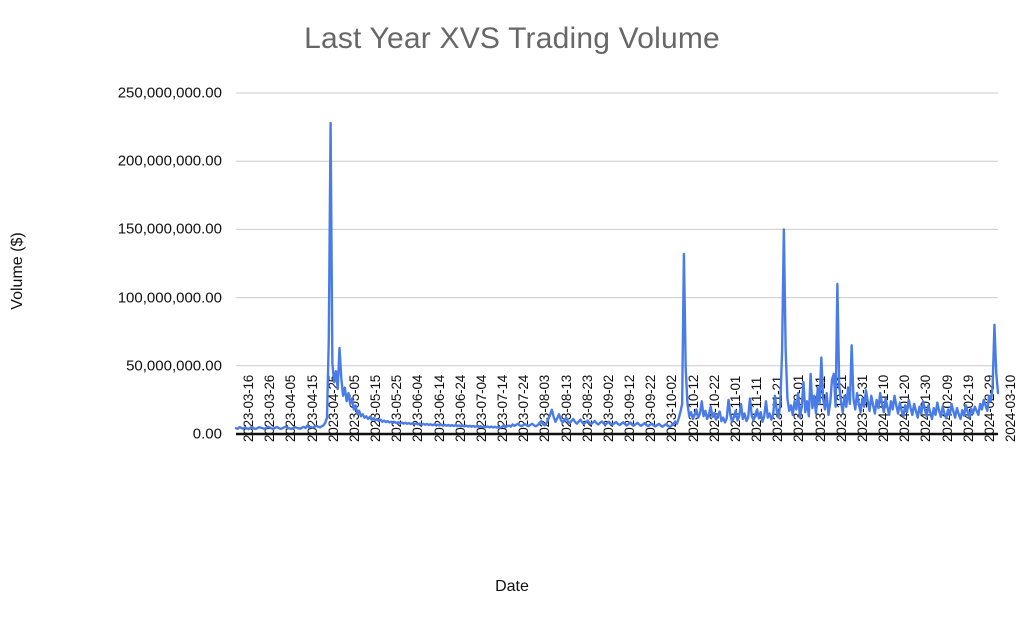 The height and width of the screenshot is (629, 1024). Describe the element at coordinates (169, 298) in the screenshot. I see `y-axis-tick-label: 100,000,000.00` at that location.